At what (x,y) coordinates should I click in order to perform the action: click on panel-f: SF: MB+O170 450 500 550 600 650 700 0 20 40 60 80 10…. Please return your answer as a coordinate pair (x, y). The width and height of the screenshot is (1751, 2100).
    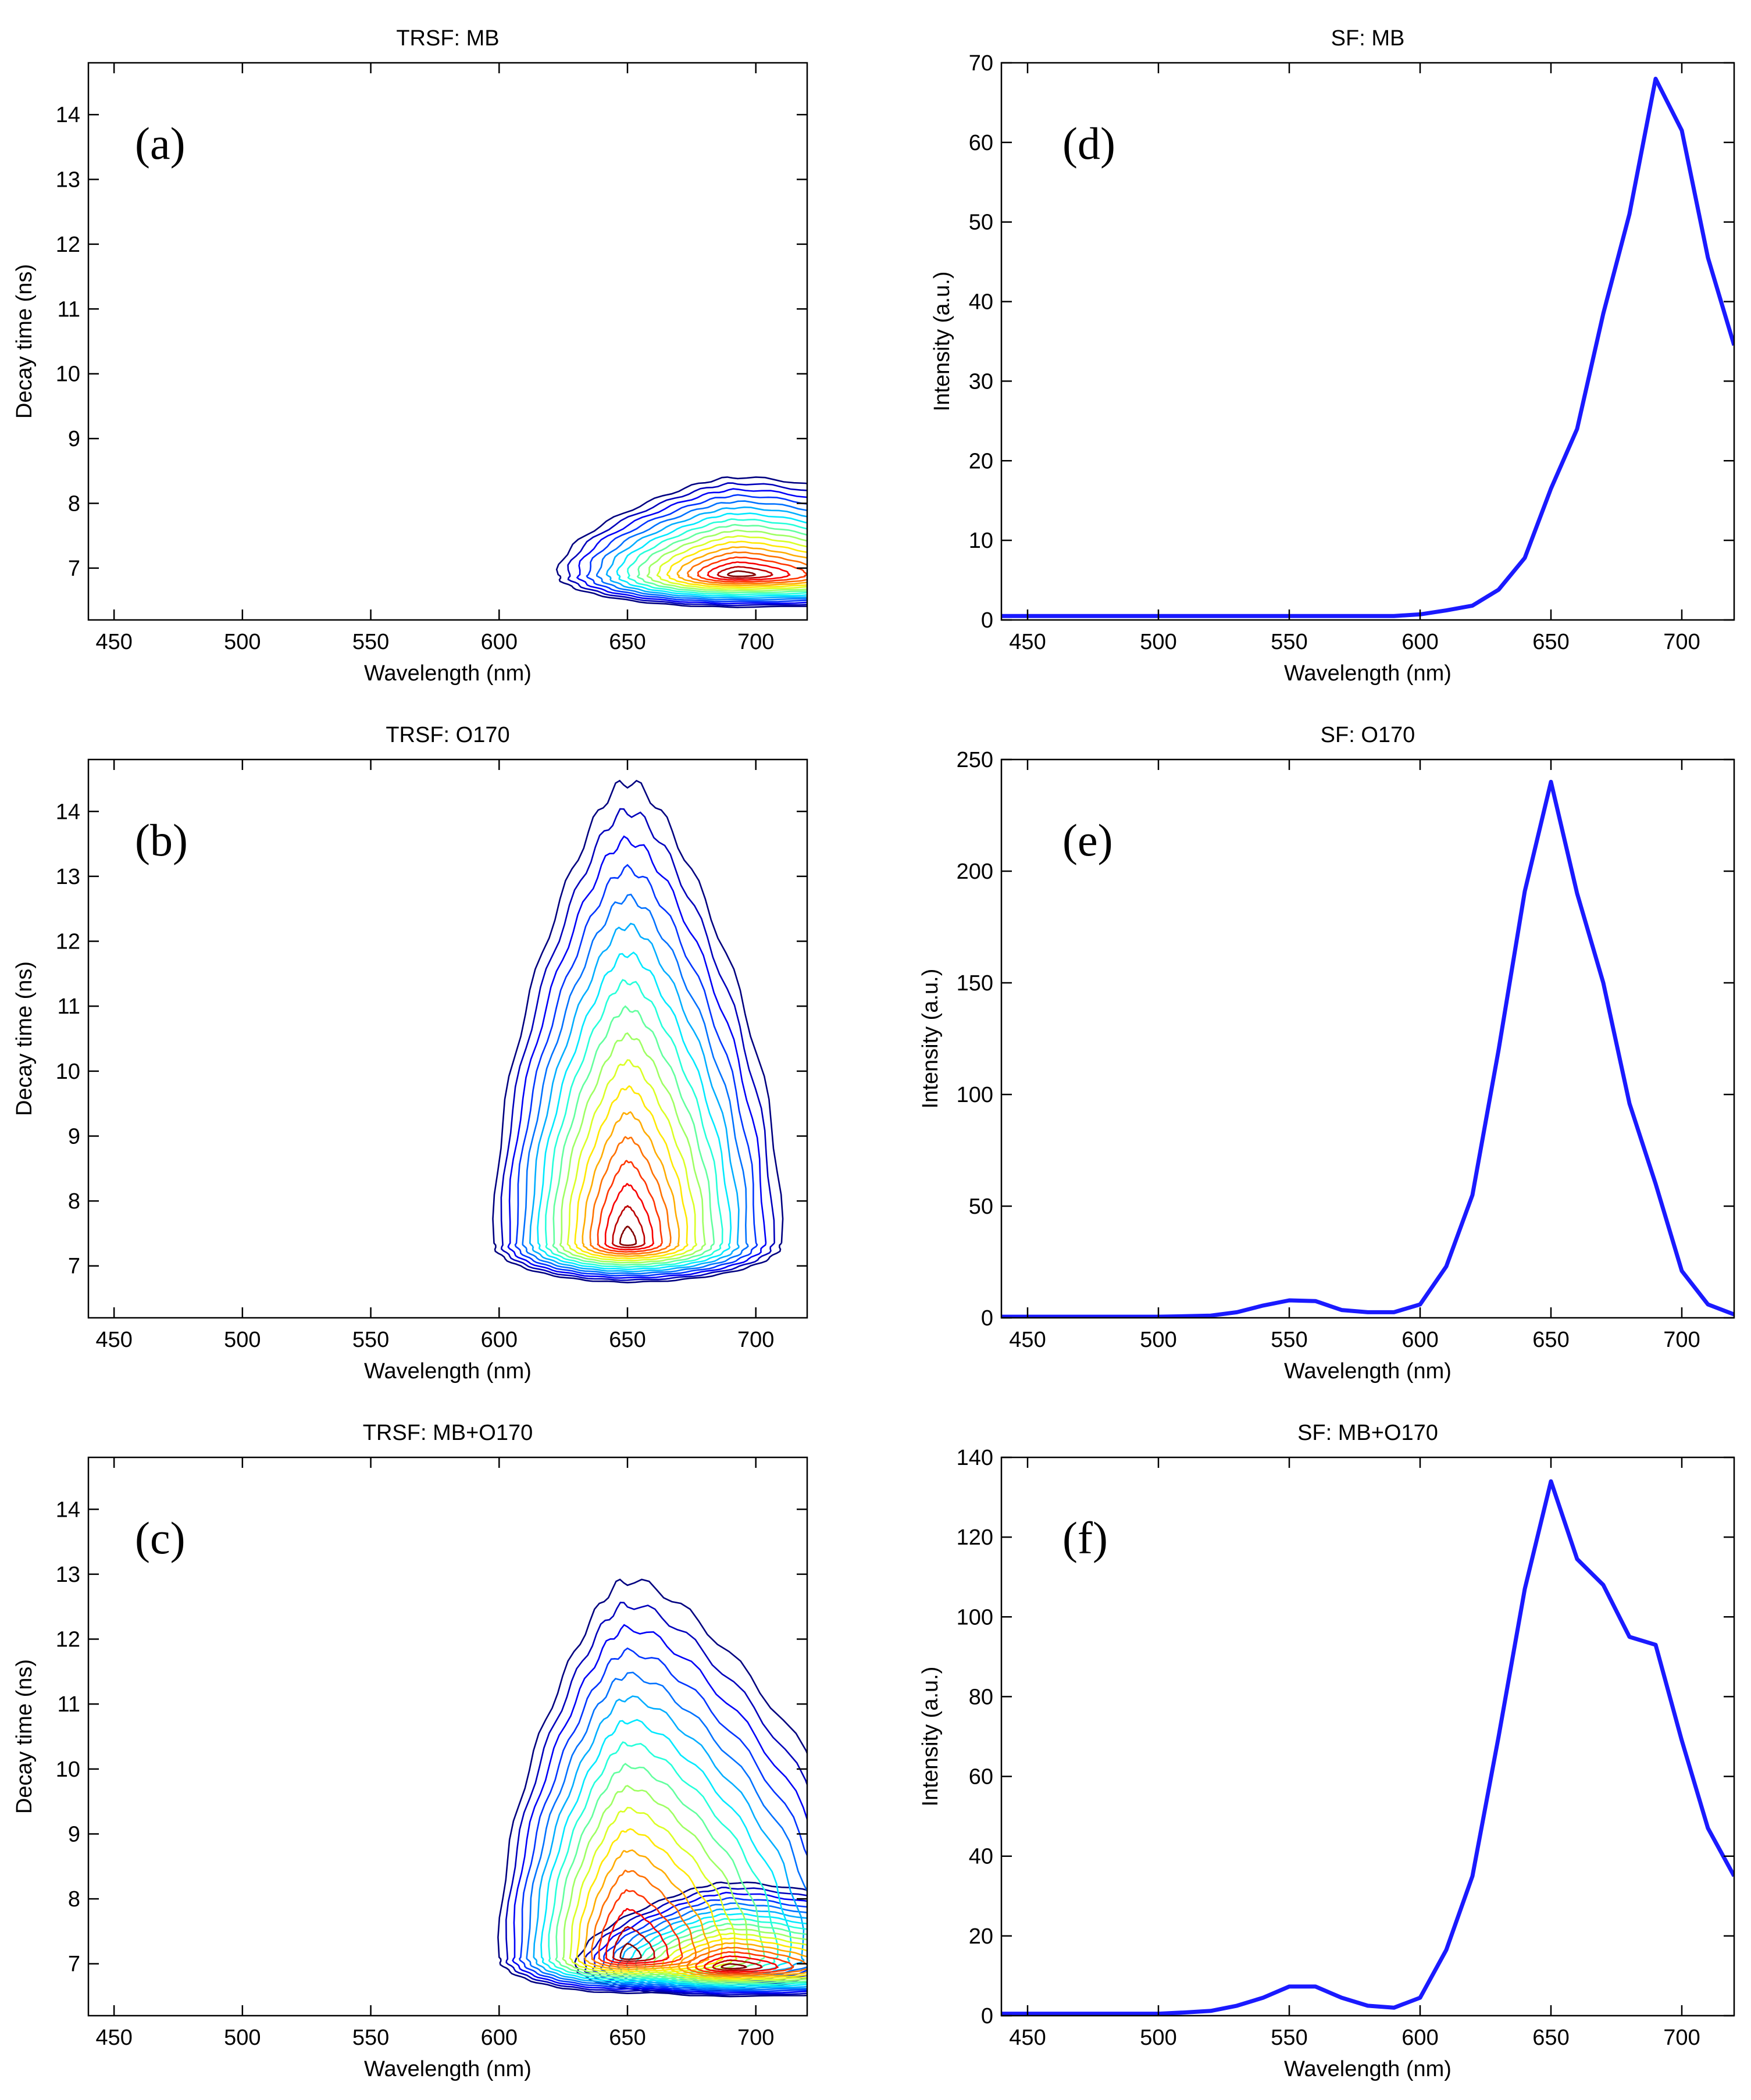
    Looking at the image, I should click on (1326, 1751).